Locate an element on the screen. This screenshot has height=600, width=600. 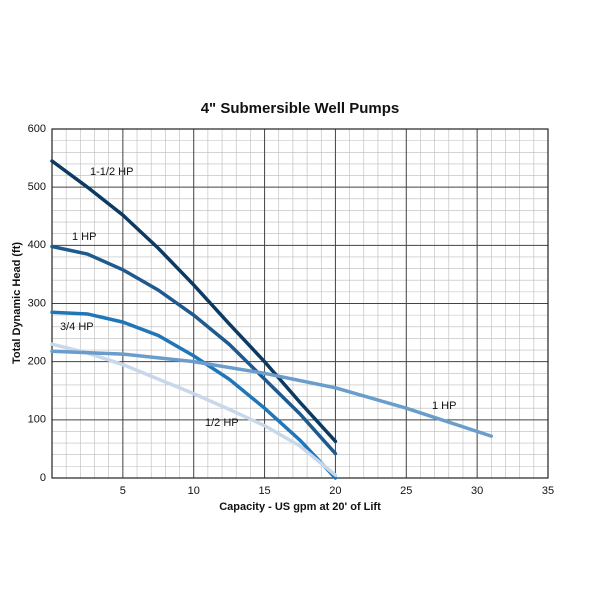
x-axis-title: Capacity - US gpm at 20' of Lift is located at coordinates (300, 507).